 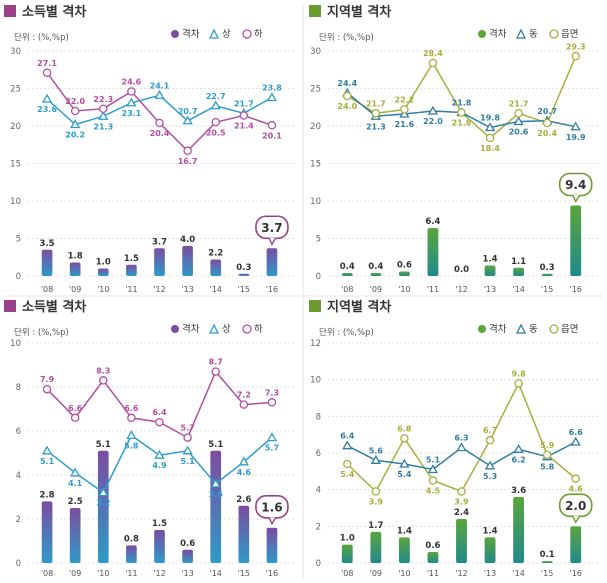 I want to click on legend-label: 읍면, so click(x=569, y=34).